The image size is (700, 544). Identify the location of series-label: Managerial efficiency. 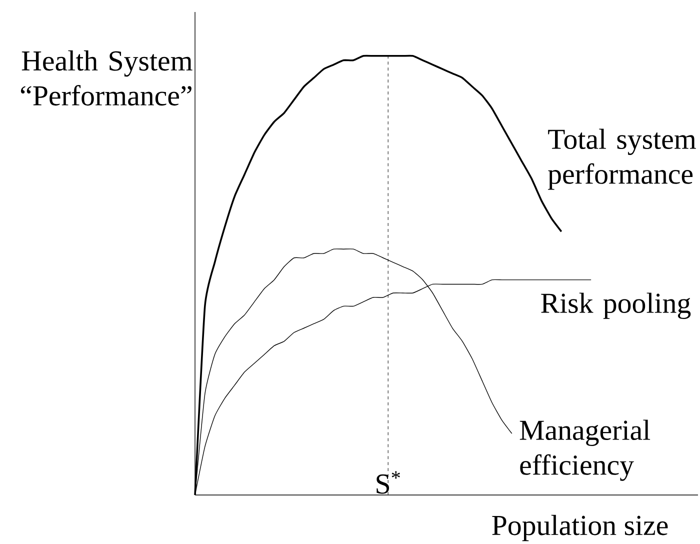
(585, 450).